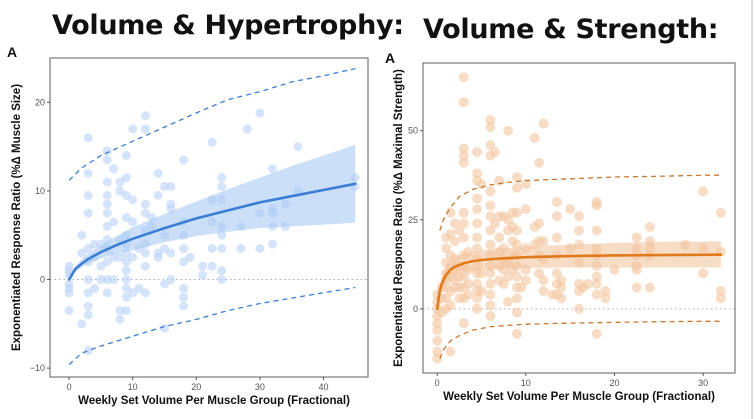 The image size is (755, 419). I want to click on strength-x-tick-label: 20, so click(614, 383).